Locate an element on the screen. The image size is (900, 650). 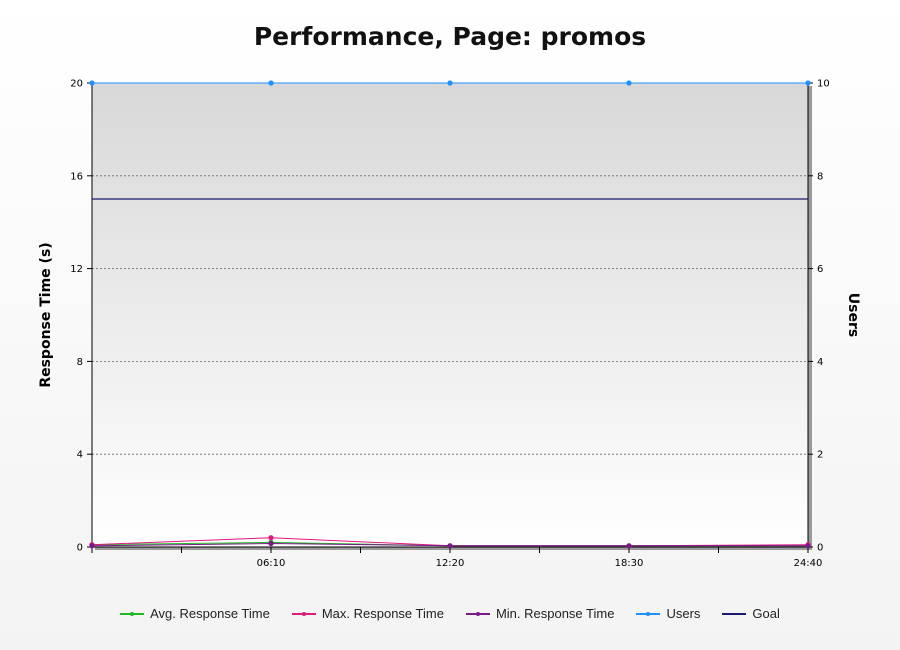
y-tick-label-5: 20 is located at coordinates (76, 84).